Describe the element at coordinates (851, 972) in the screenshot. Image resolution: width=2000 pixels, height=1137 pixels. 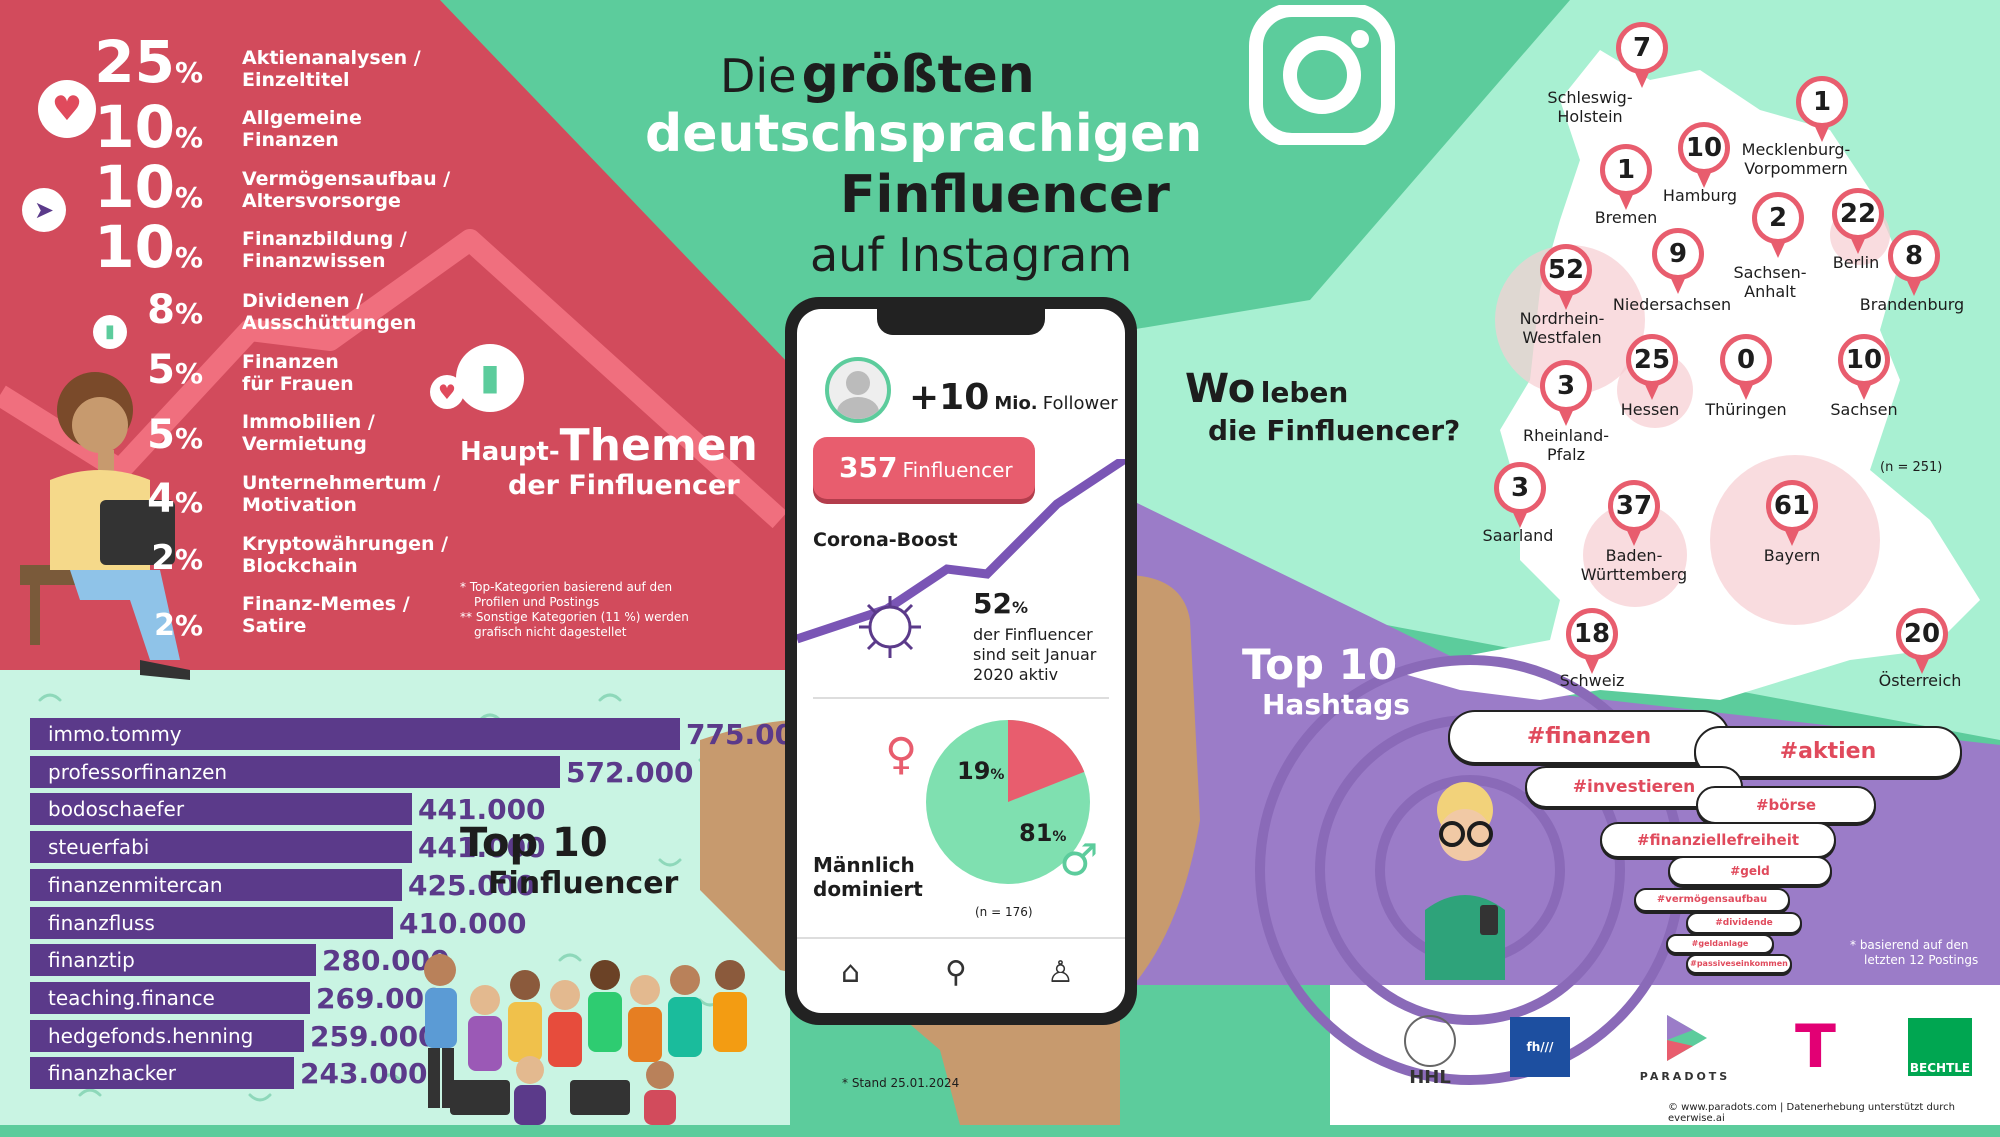
I see `home-icon: ⌂` at that location.